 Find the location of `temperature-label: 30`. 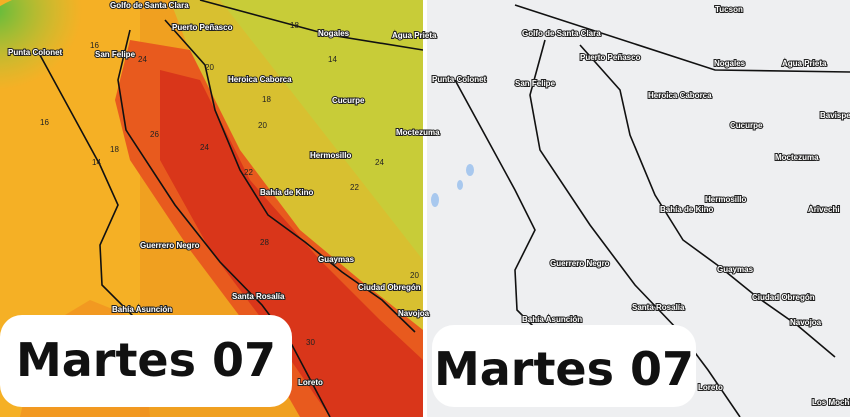

temperature-label: 30 is located at coordinates (310, 342).